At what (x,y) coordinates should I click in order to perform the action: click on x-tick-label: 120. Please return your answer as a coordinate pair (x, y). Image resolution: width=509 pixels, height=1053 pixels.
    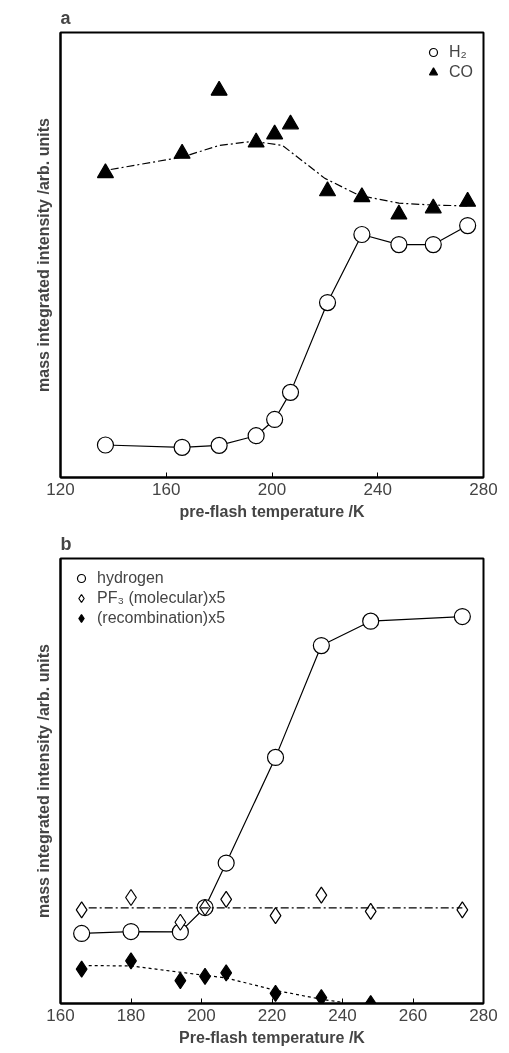
    Looking at the image, I should click on (60, 489).